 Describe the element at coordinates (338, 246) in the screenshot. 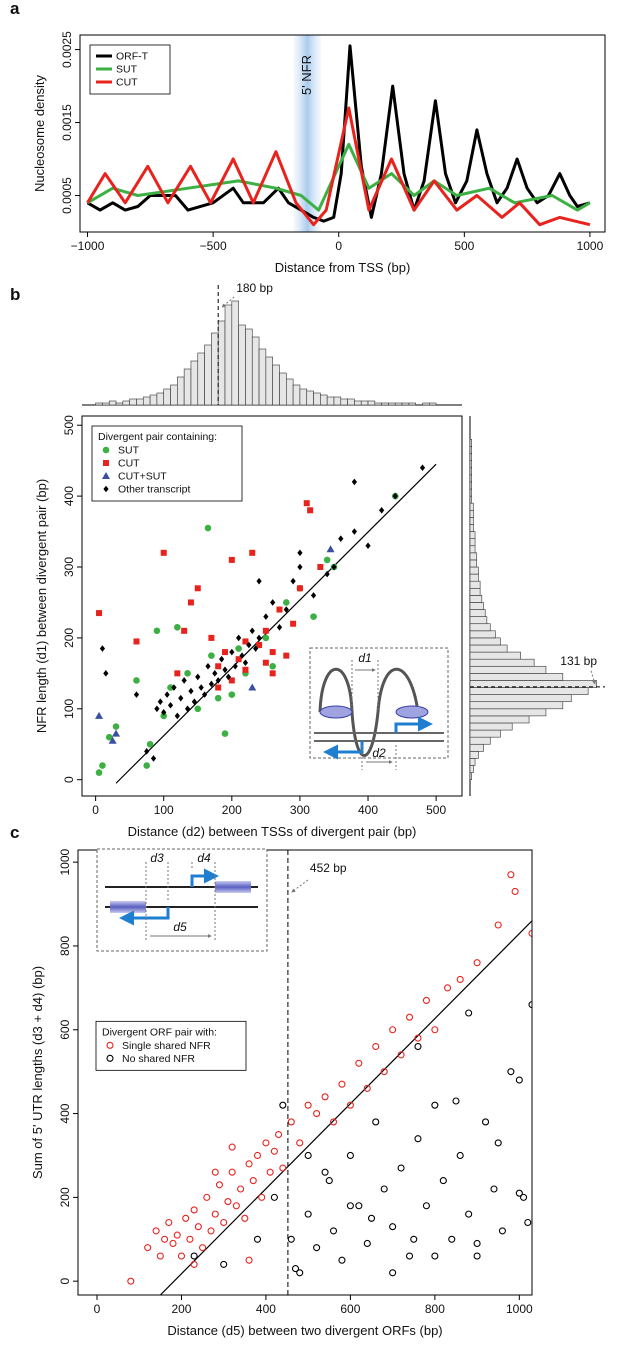

I see `x-tick-label: 0` at that location.